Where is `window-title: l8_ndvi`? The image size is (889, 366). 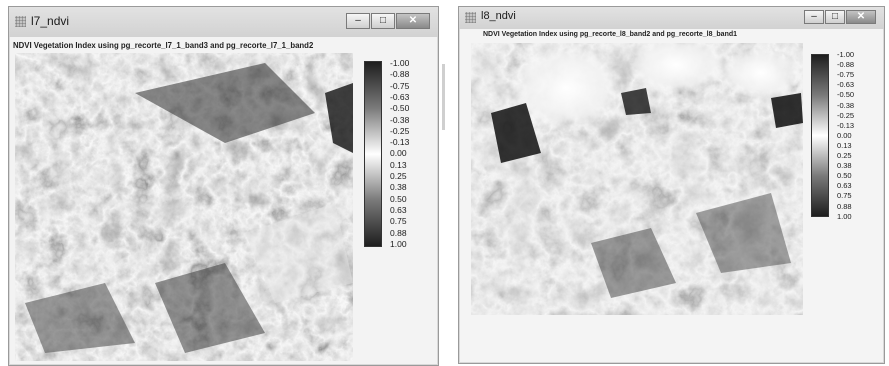
window-title: l8_ndvi is located at coordinates (498, 16).